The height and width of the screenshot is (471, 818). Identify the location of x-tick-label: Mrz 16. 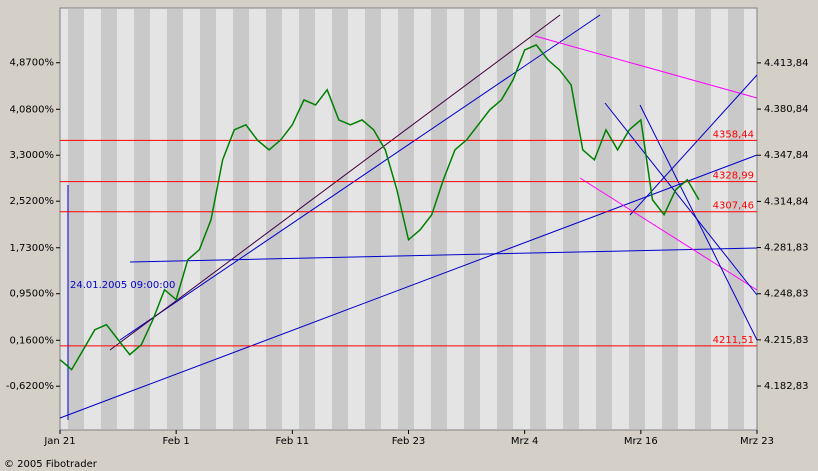
(641, 441).